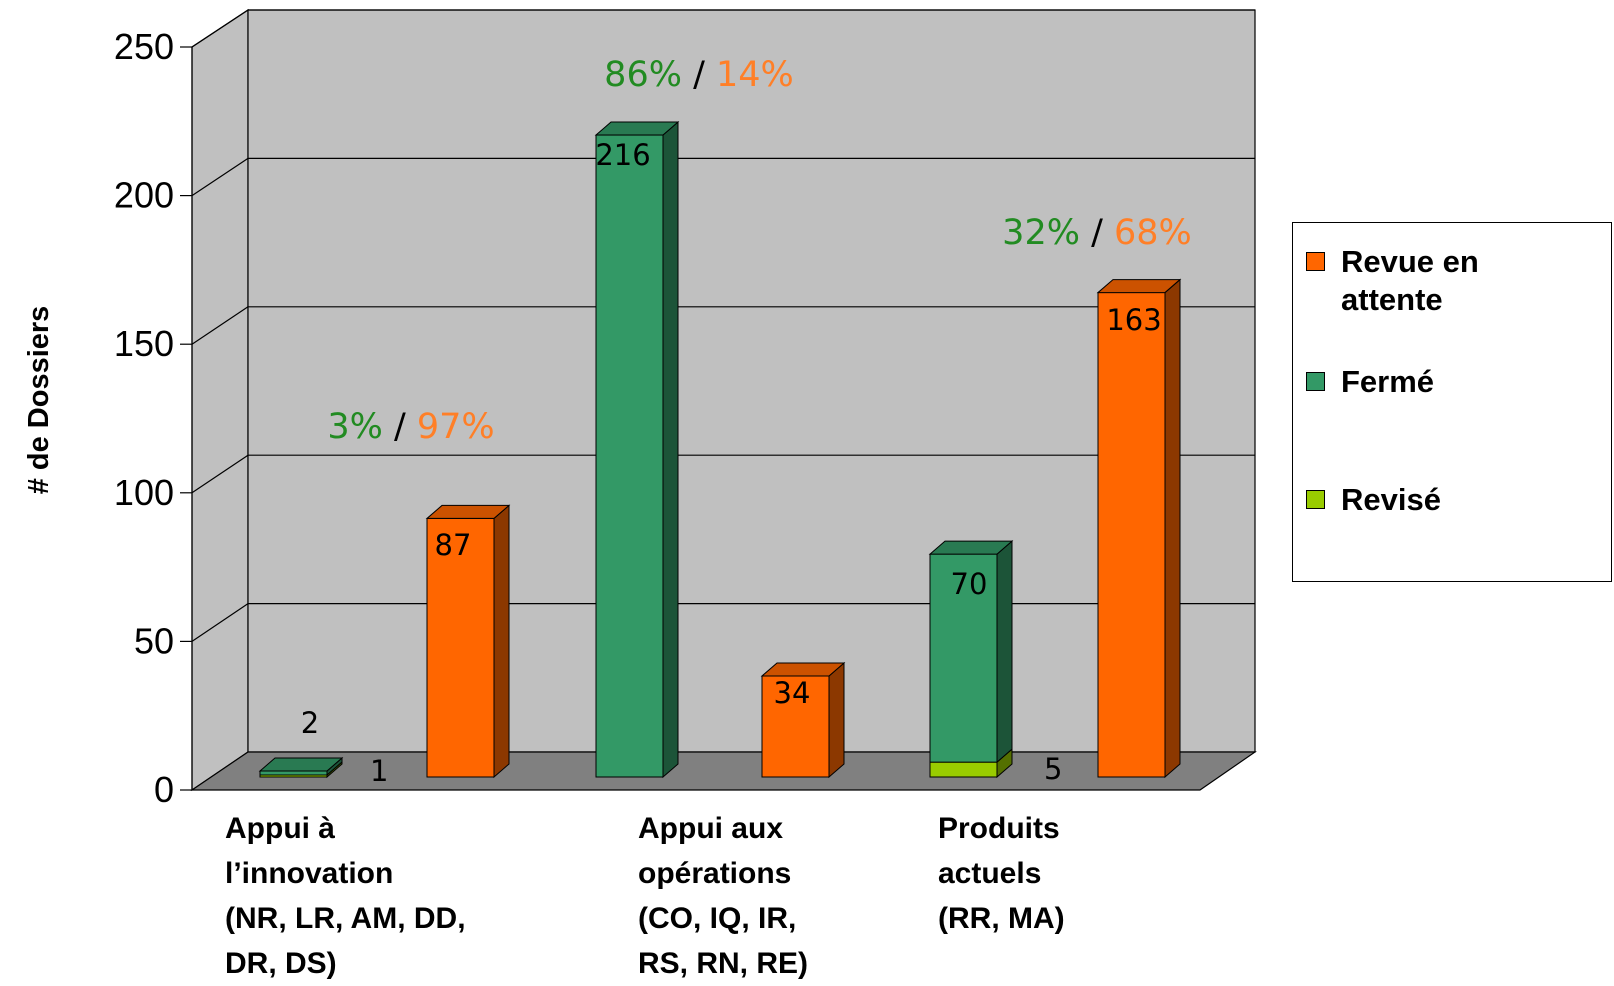 This screenshot has height=986, width=1614. Describe the element at coordinates (1392, 281) in the screenshot. I see `legend-item-pending: Revue en attente` at that location.